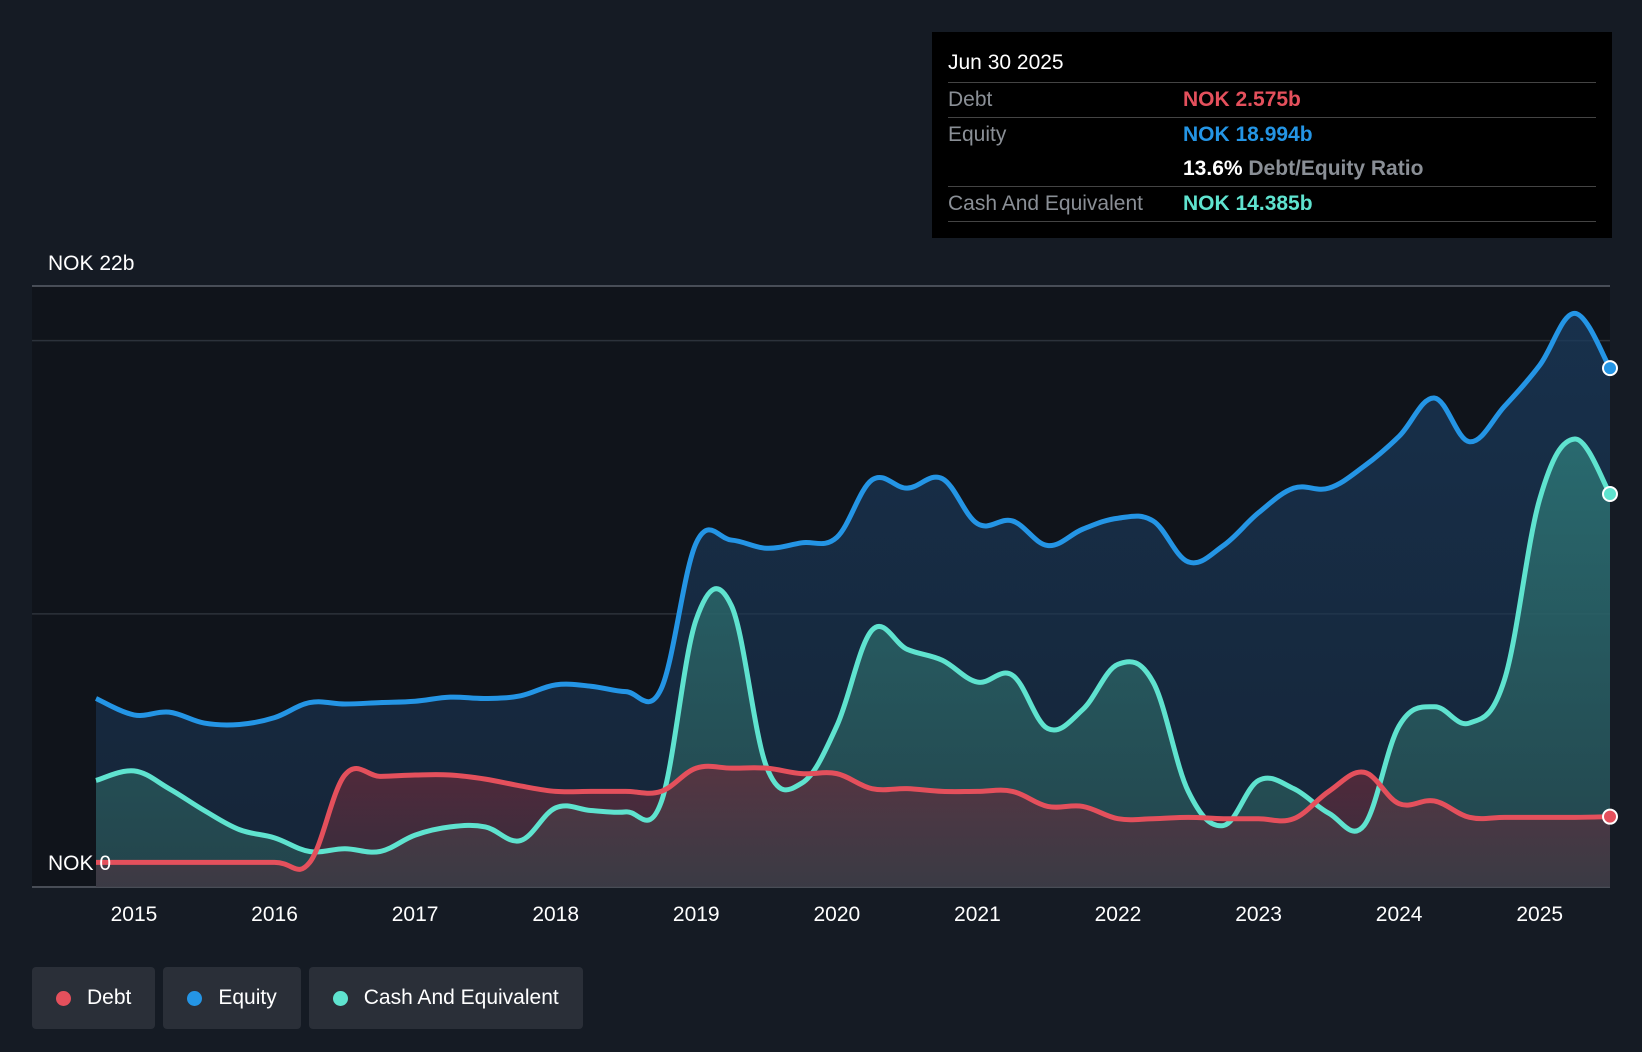 Image resolution: width=1642 pixels, height=1052 pixels. Describe the element at coordinates (1539, 914) in the screenshot. I see `x-tick-label: 2025` at that location.